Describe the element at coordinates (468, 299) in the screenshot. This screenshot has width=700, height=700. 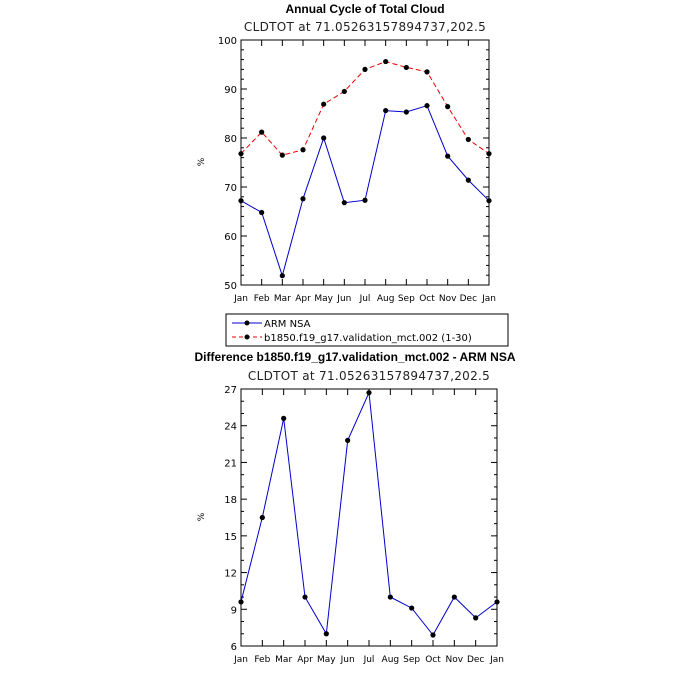
I see `chart1-xtick-label: Dec` at that location.